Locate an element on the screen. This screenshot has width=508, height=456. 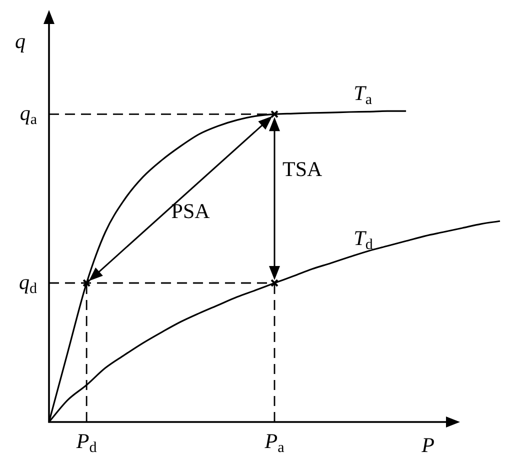
y-axis-title: q is located at coordinates (20, 41).